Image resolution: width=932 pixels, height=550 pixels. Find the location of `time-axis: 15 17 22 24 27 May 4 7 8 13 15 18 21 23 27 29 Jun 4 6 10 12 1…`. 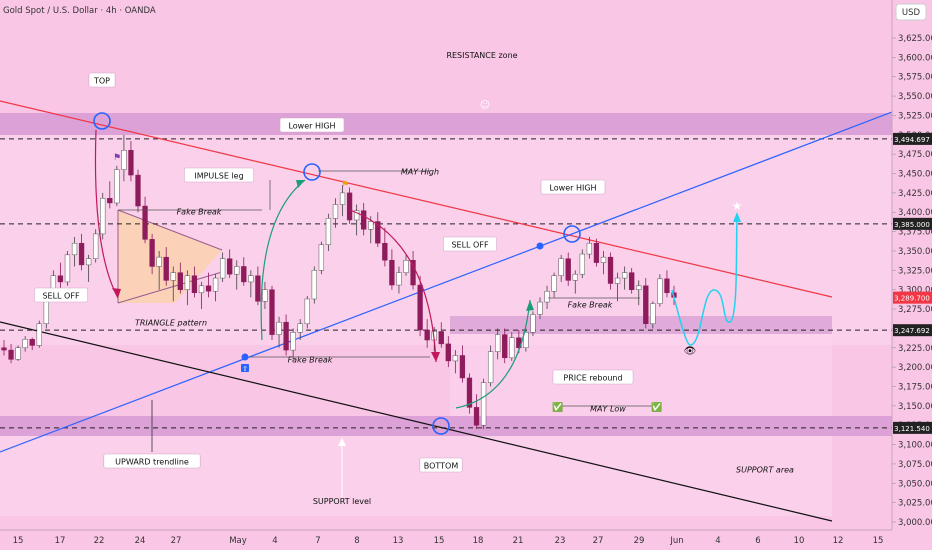

time-axis: 15 17 22 24 27 May 4 7 8 13 15 18 21 23 27 29 Jun 4 6 10 12 1… is located at coordinates (448, 541).